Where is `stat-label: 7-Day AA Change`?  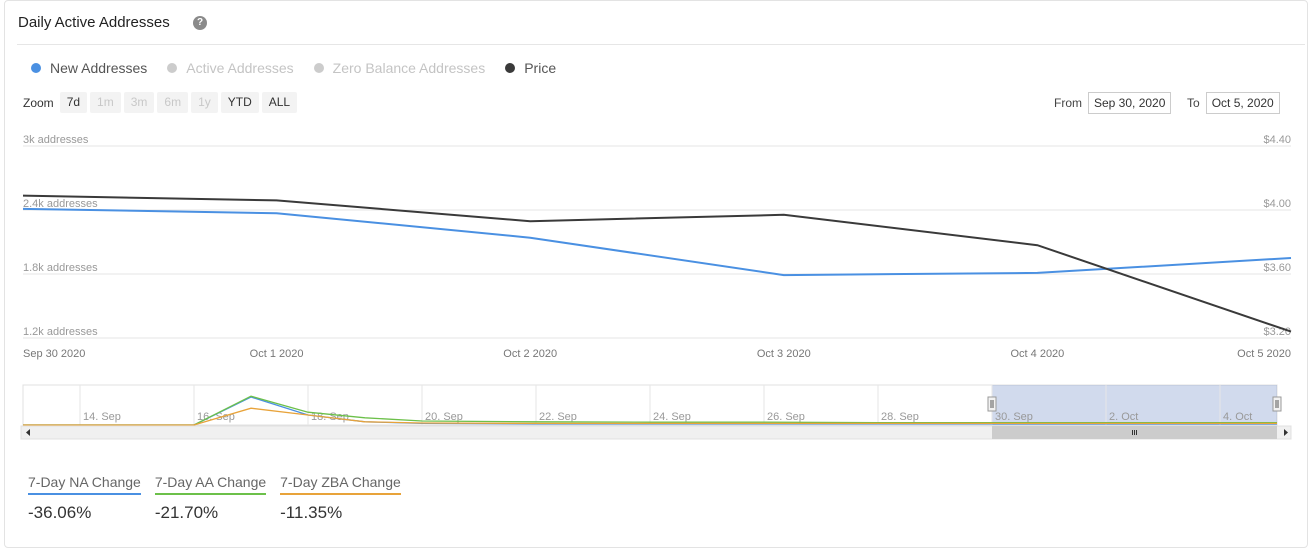
stat-label: 7-Day AA Change is located at coordinates (210, 484).